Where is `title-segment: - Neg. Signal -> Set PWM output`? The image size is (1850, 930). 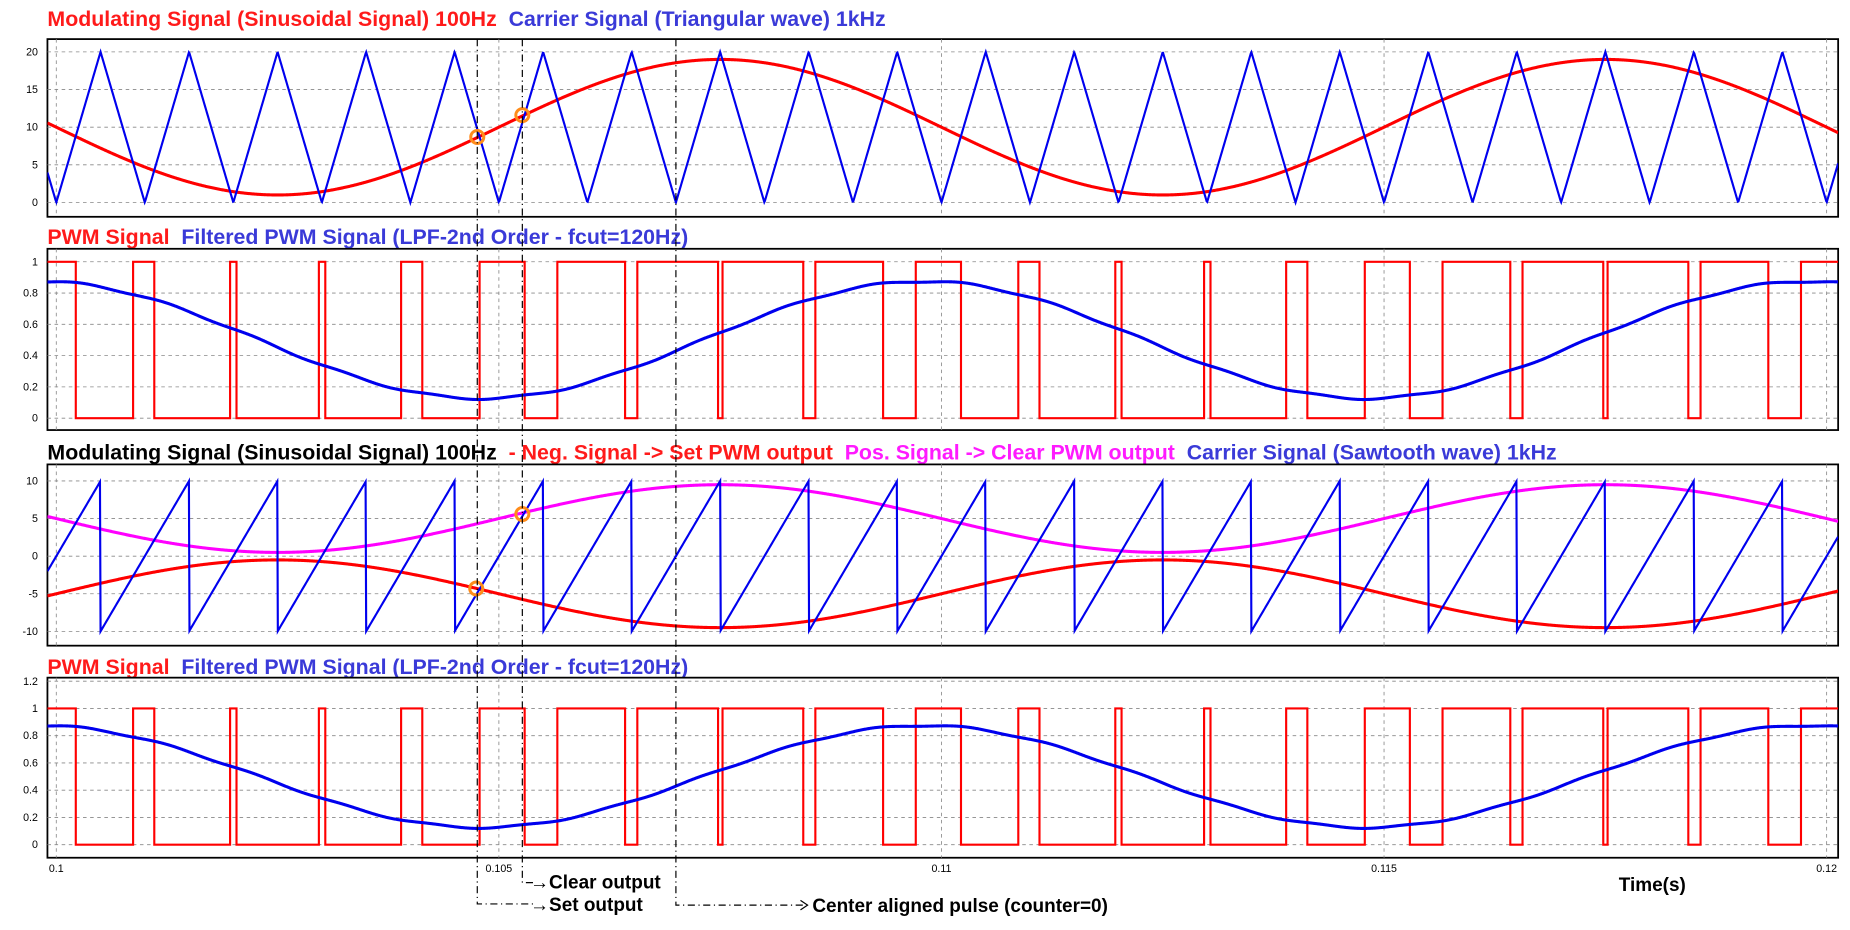 title-segment: - Neg. Signal -> Set PWM output is located at coordinates (671, 453).